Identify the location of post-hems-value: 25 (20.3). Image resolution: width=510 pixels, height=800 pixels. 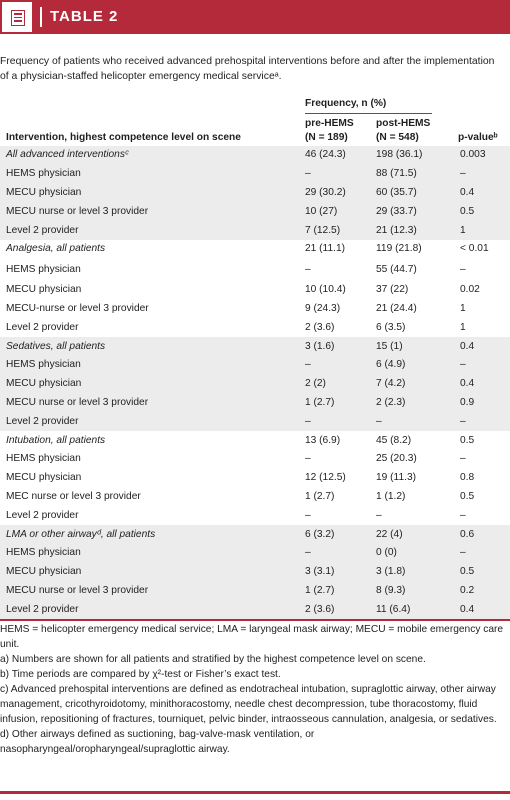
(396, 459).